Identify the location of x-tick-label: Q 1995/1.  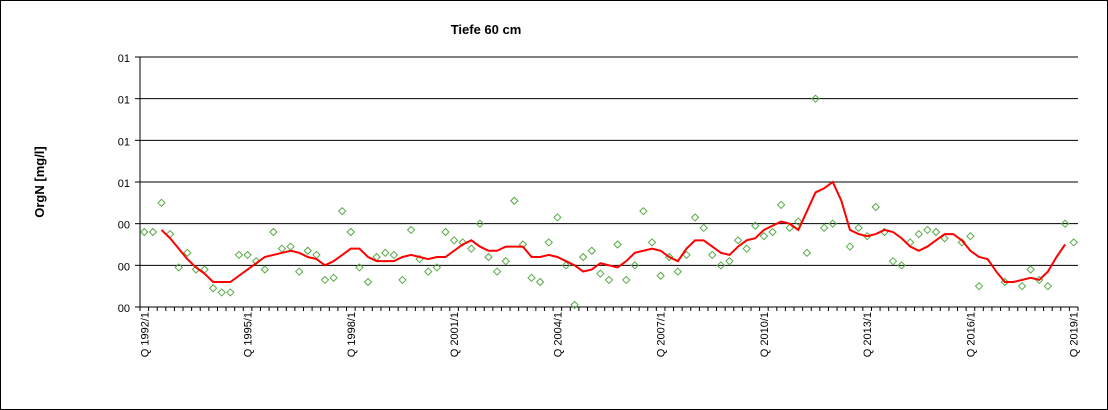
(249, 334).